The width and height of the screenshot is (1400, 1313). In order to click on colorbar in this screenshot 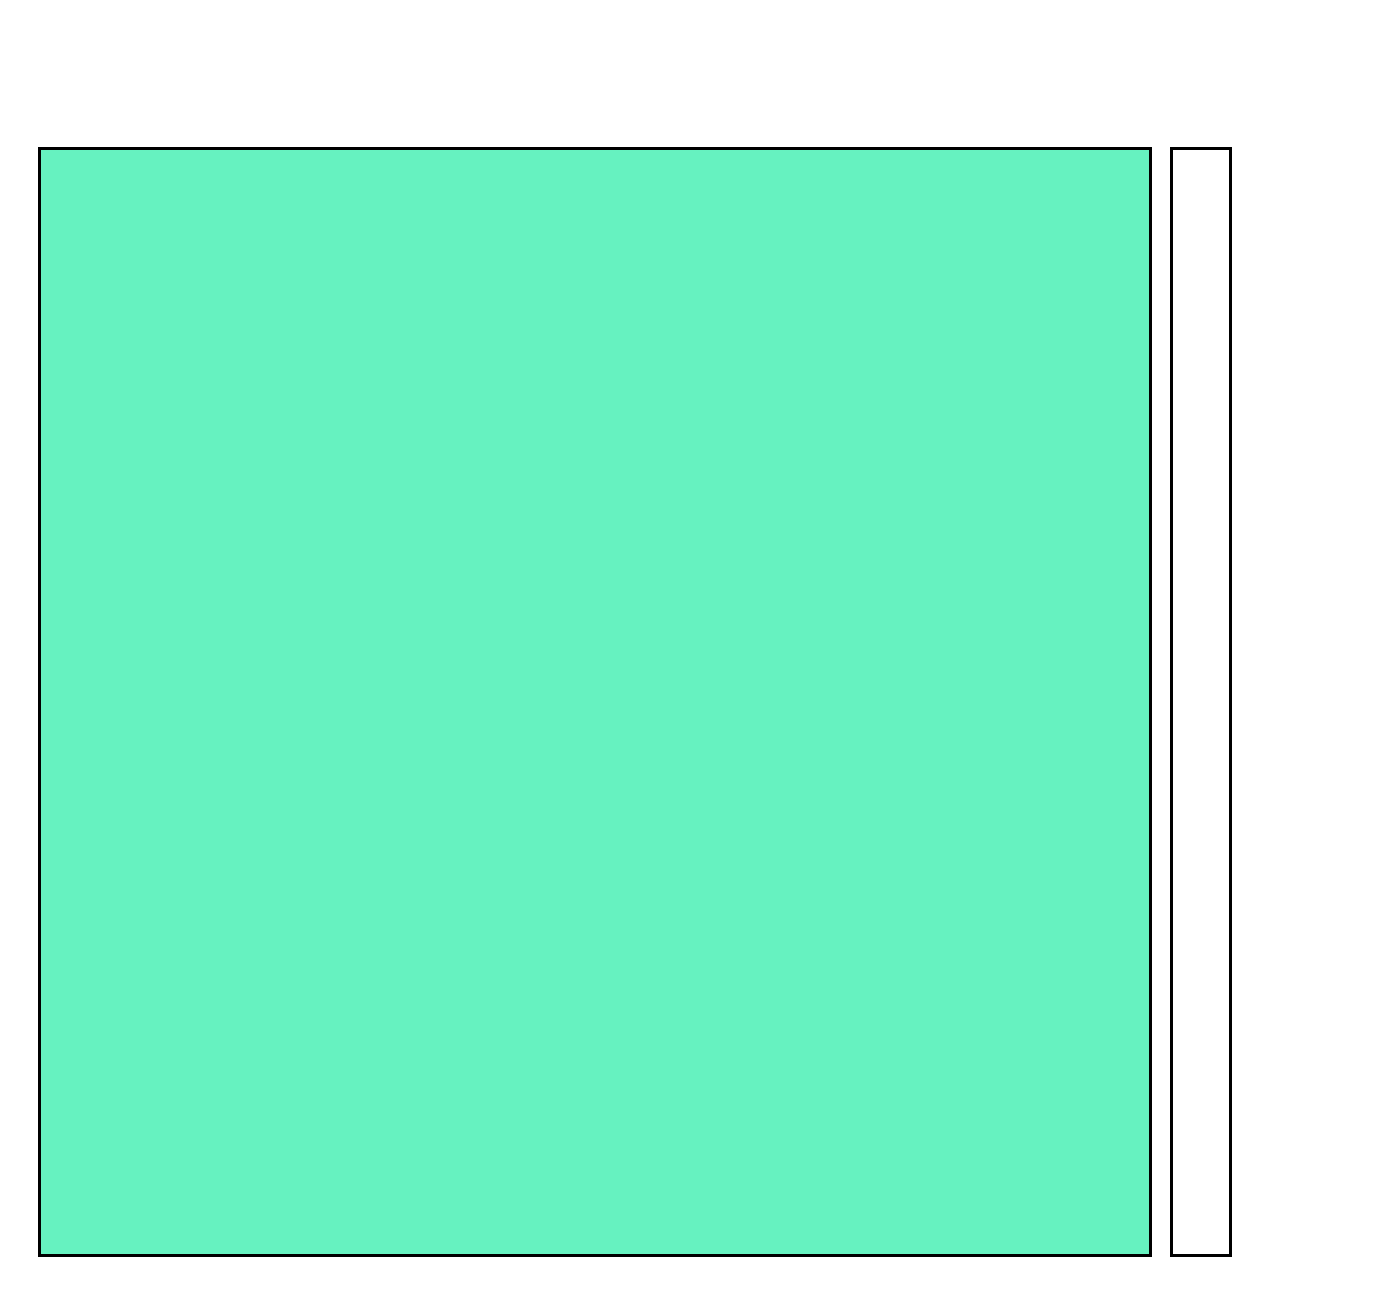, I will do `click(1201, 702)`.